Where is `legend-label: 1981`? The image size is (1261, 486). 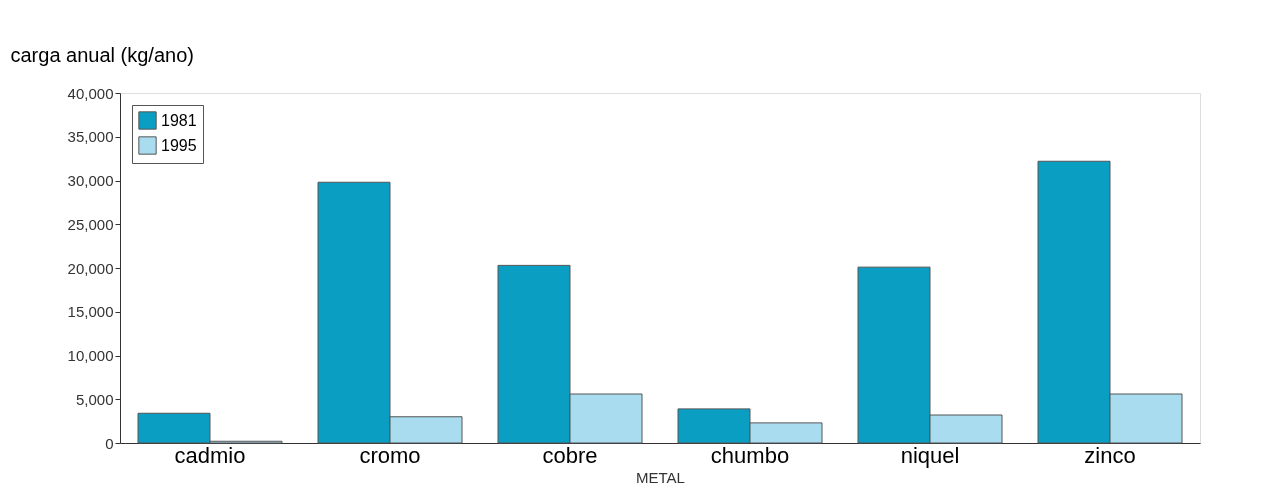 legend-label: 1981 is located at coordinates (179, 120).